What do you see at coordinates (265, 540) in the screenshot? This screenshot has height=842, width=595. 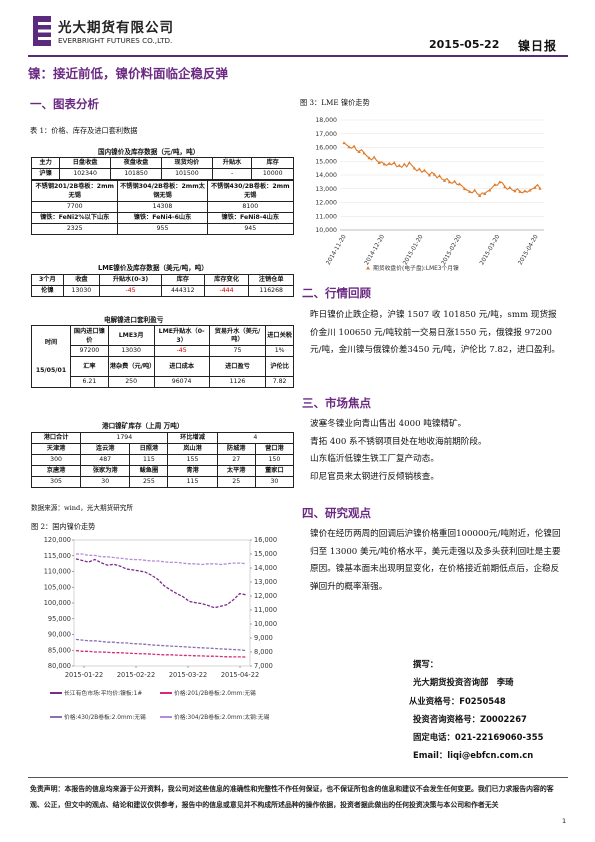 I see `y-right-tick-label: 16,000` at bounding box center [265, 540].